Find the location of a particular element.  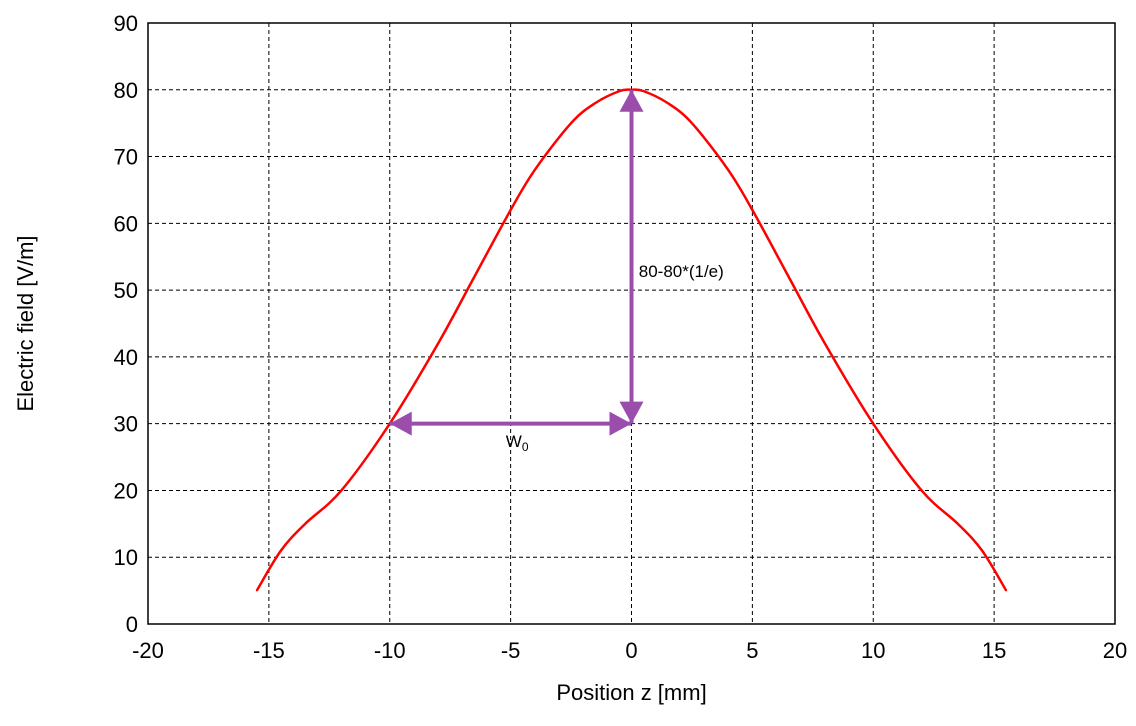

x-tick-label: 10 is located at coordinates (873, 650).